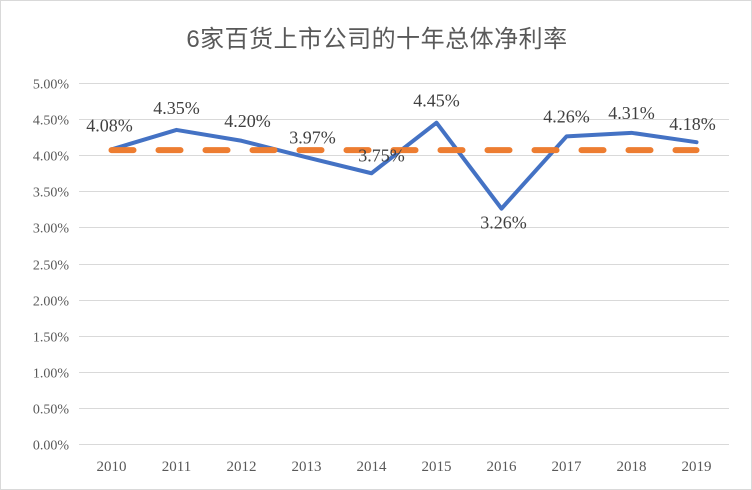  I want to click on x-axis-tick-label: 2016, so click(502, 467).